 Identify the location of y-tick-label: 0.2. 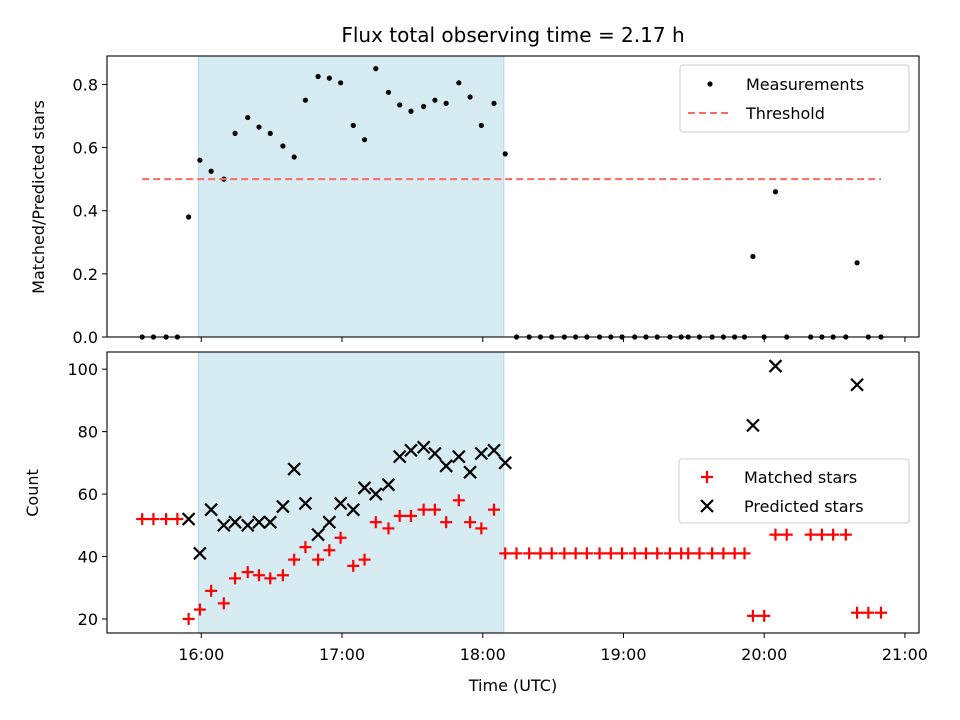
(85, 274).